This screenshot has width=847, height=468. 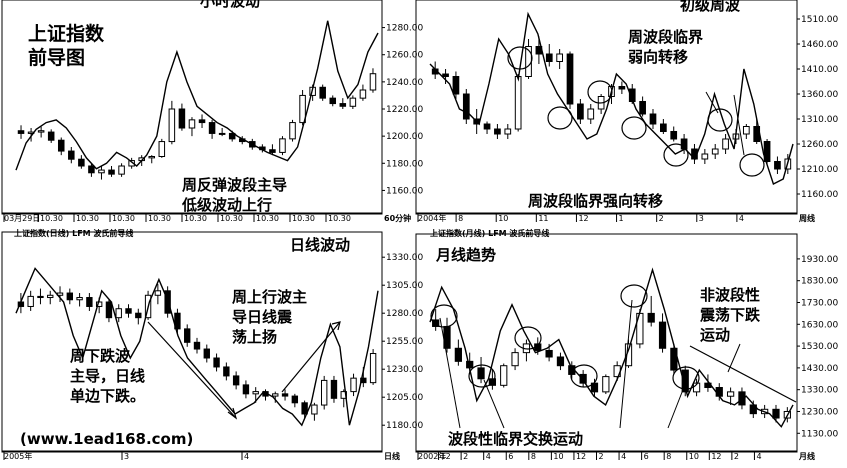 I want to click on panel-header: 小时波动, so click(x=230, y=5).